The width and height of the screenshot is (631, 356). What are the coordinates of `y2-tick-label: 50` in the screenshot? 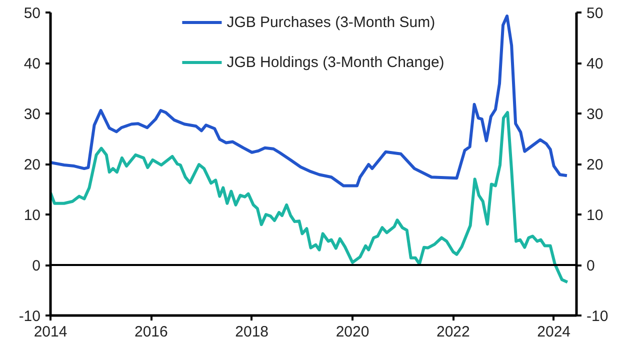 It's located at (595, 13).